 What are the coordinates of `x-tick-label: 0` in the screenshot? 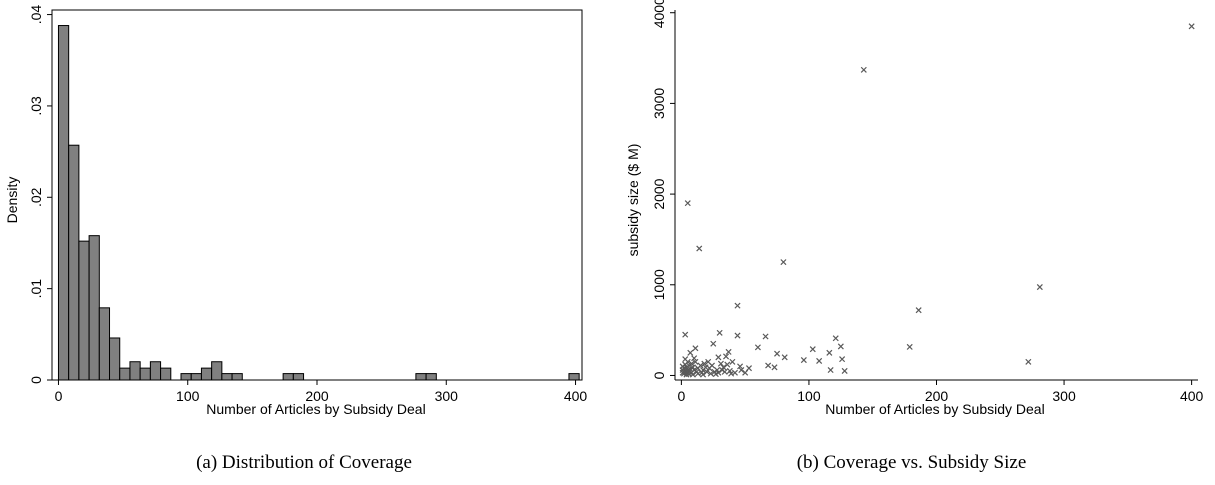 It's located at (59, 396).